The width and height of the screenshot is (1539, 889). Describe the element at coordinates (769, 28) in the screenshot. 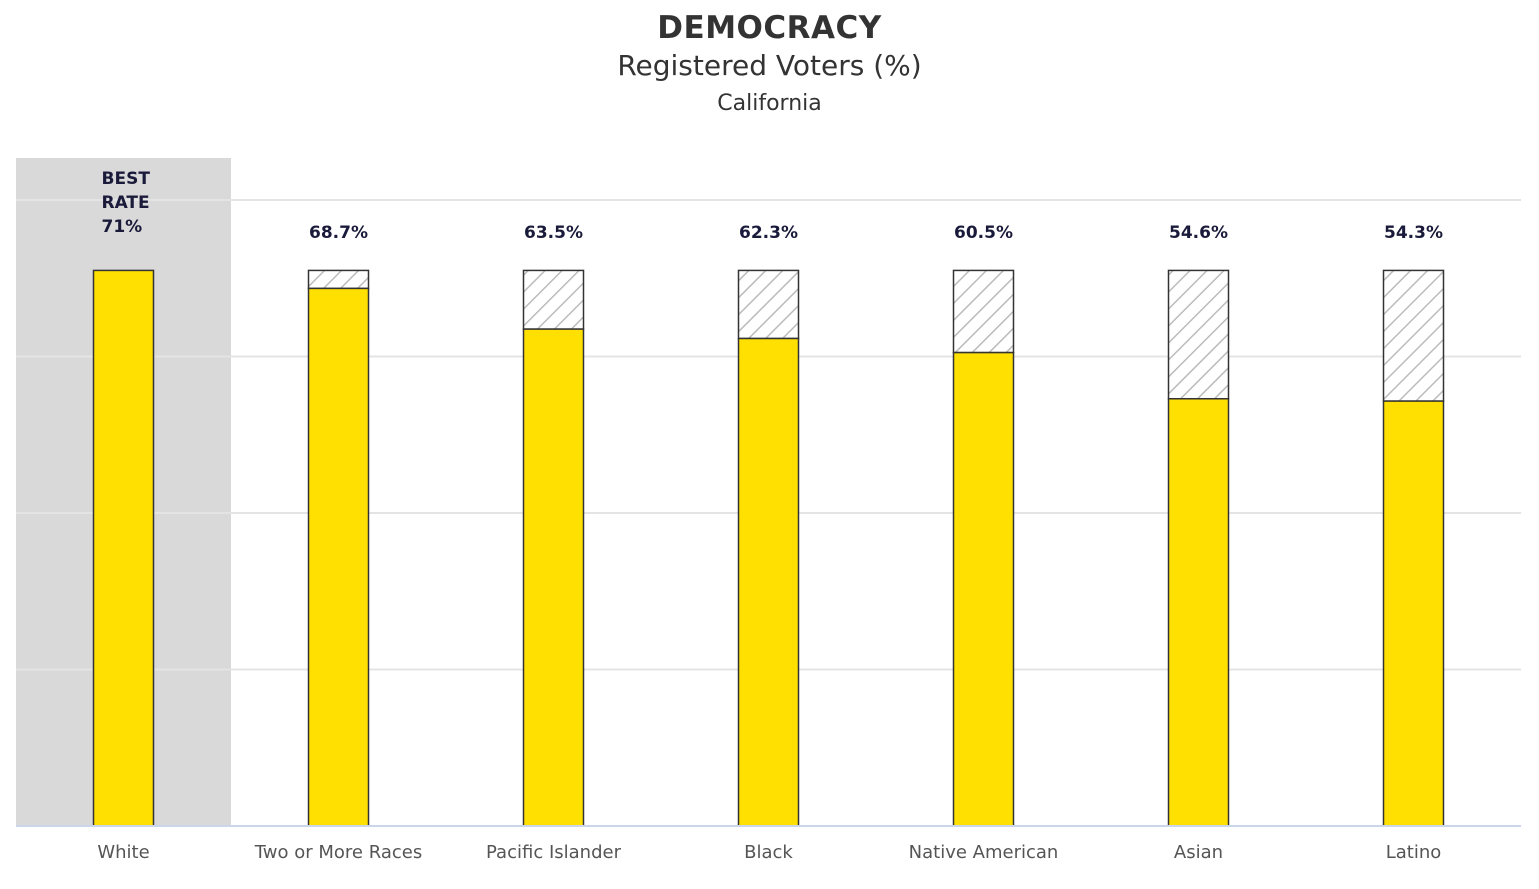

I see `chart-title: DEMOCRACY` at that location.